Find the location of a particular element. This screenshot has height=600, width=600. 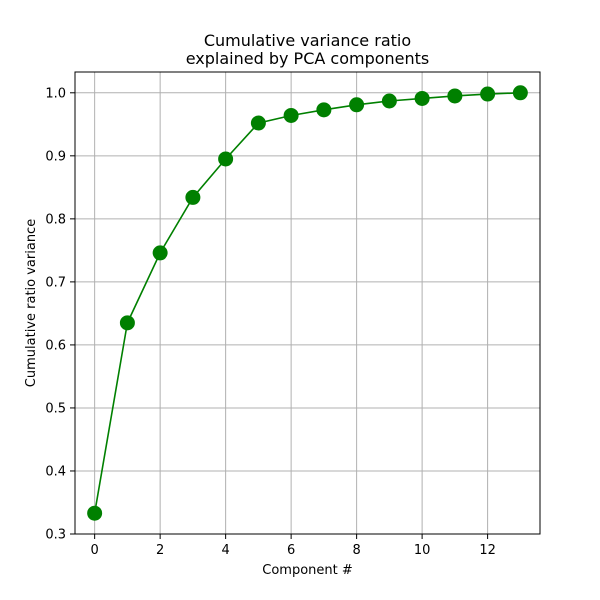

y-tick-label-2: 0.5 is located at coordinates (55, 408).